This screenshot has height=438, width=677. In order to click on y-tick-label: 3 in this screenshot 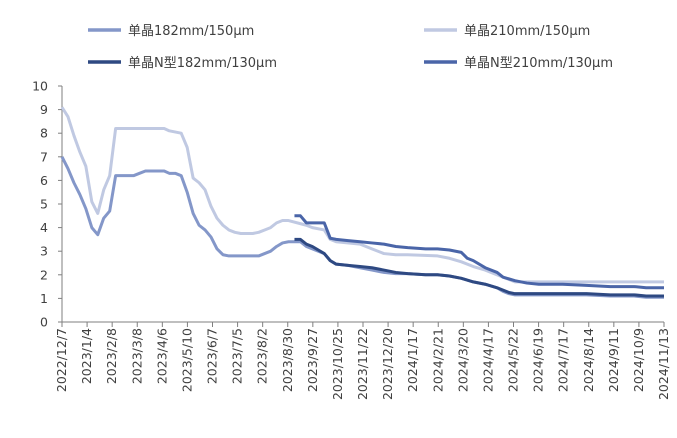, I will do `click(44, 251)`.